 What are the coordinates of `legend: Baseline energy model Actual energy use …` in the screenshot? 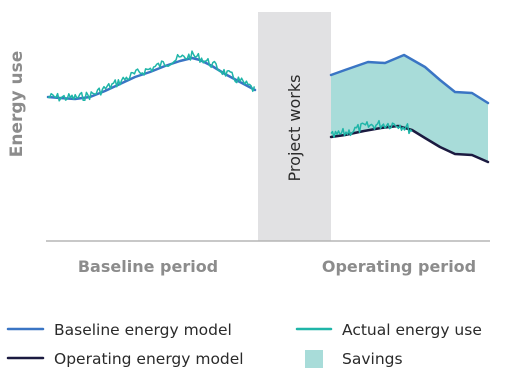 It's located at (244, 344).